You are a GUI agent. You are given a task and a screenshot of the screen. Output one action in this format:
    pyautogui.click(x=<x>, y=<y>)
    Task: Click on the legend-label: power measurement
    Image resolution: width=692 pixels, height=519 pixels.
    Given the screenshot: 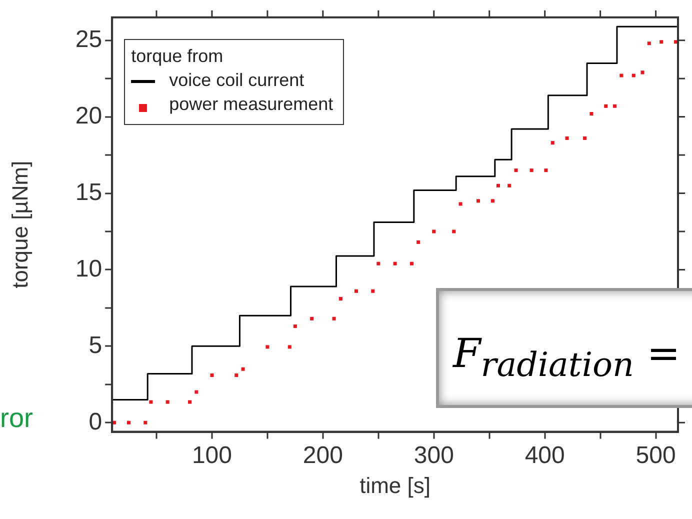 What is the action you would take?
    pyautogui.click(x=251, y=104)
    